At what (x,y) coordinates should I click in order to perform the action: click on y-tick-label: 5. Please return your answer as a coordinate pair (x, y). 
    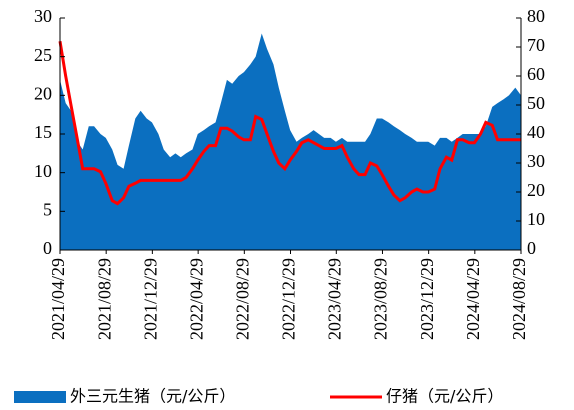
    Looking at the image, I should click on (47, 209).